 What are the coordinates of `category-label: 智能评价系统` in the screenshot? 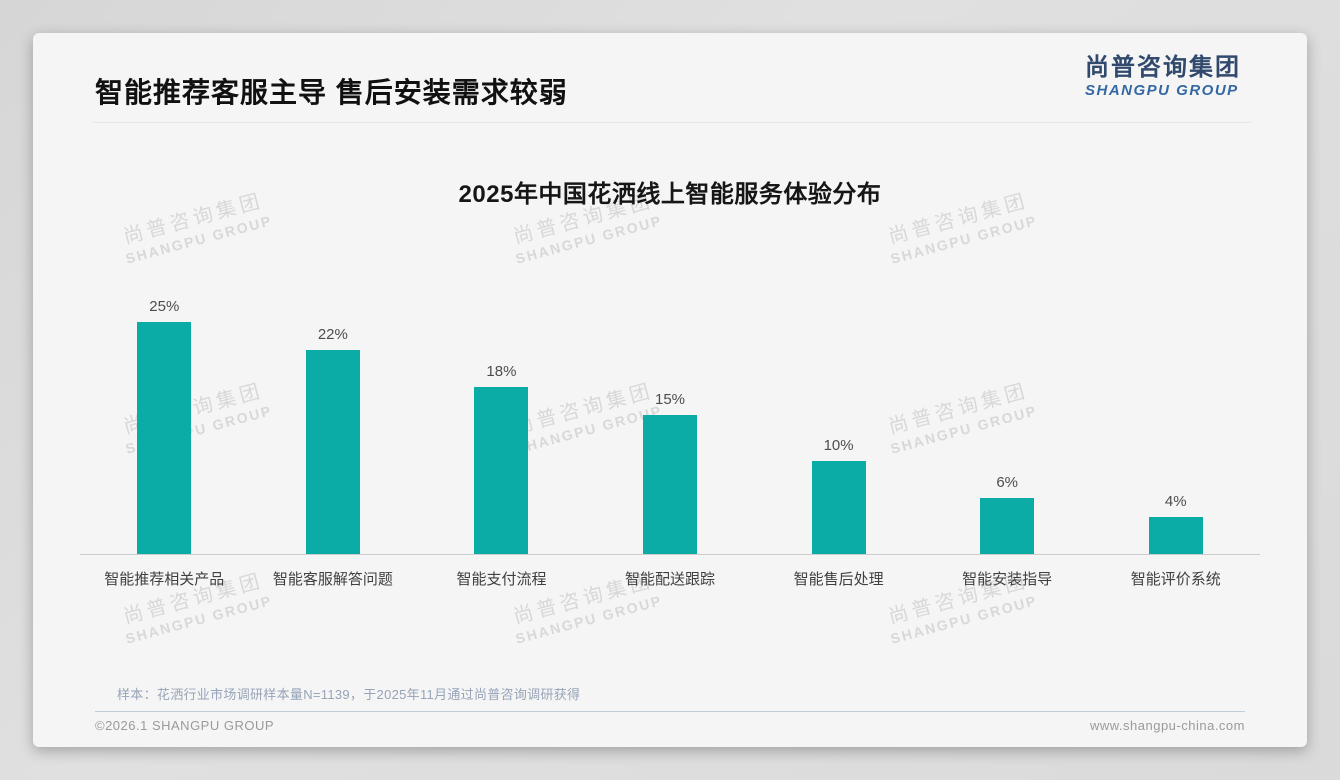 It's located at (1175, 579).